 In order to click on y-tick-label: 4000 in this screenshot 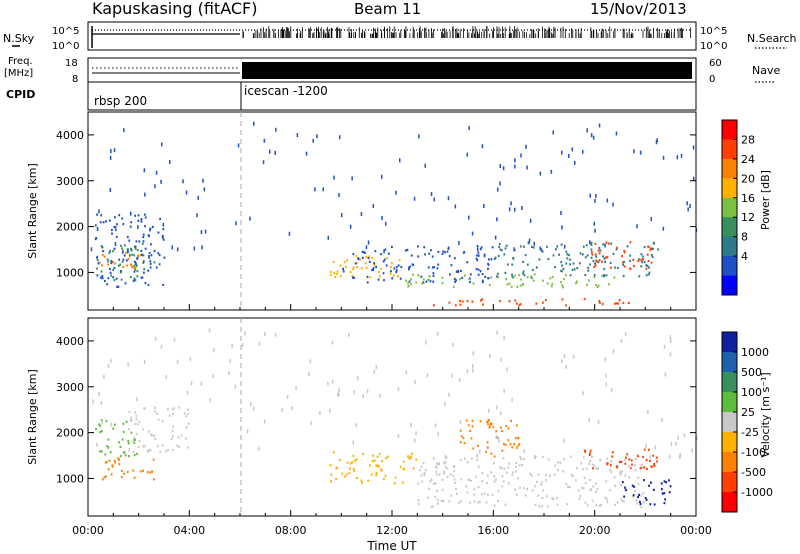, I will do `click(70, 135)`.